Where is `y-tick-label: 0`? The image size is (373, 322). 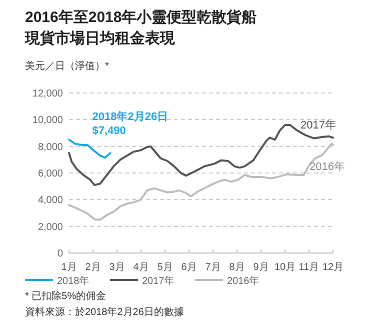
y-tick-label: 0 is located at coordinates (60, 254).